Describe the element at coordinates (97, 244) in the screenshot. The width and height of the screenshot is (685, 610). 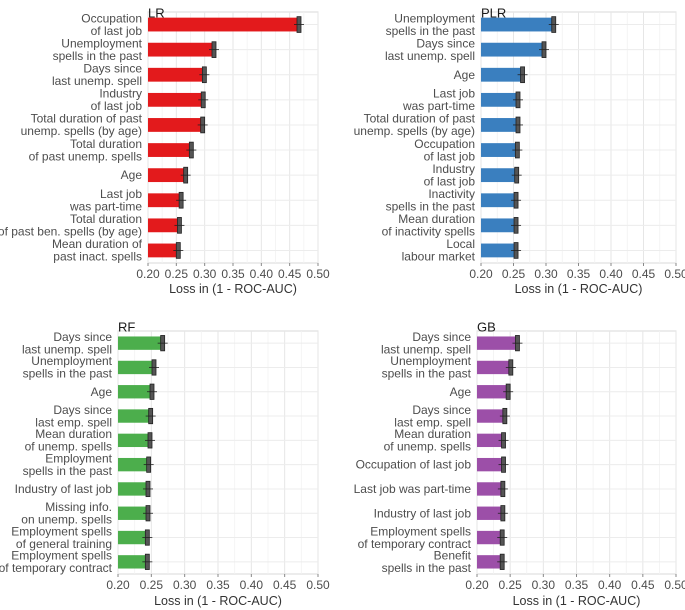
I see `category-label-line: Mean duration of` at that location.